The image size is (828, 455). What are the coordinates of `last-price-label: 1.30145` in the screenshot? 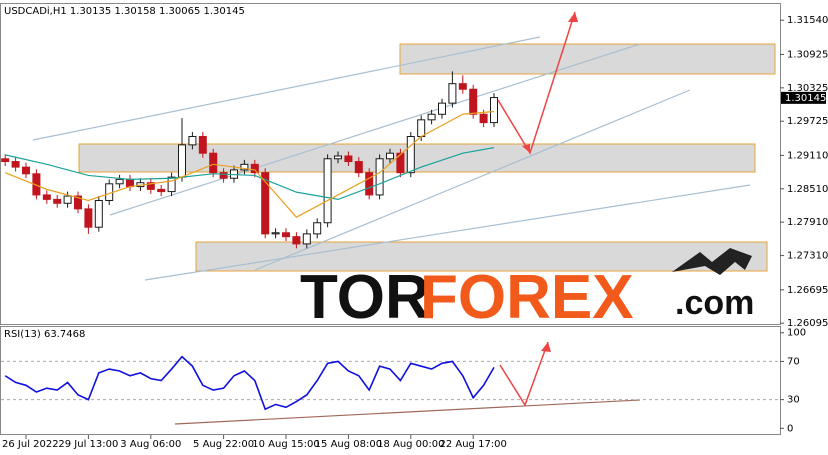 It's located at (805, 98).